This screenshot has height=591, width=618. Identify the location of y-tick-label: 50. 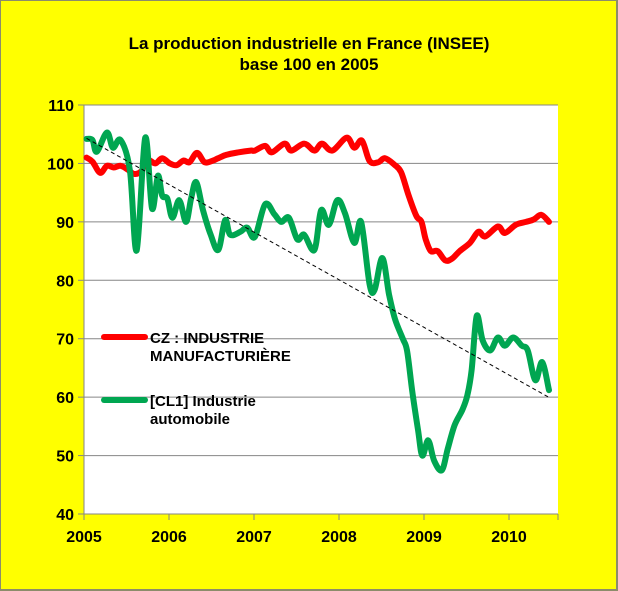
(65, 457).